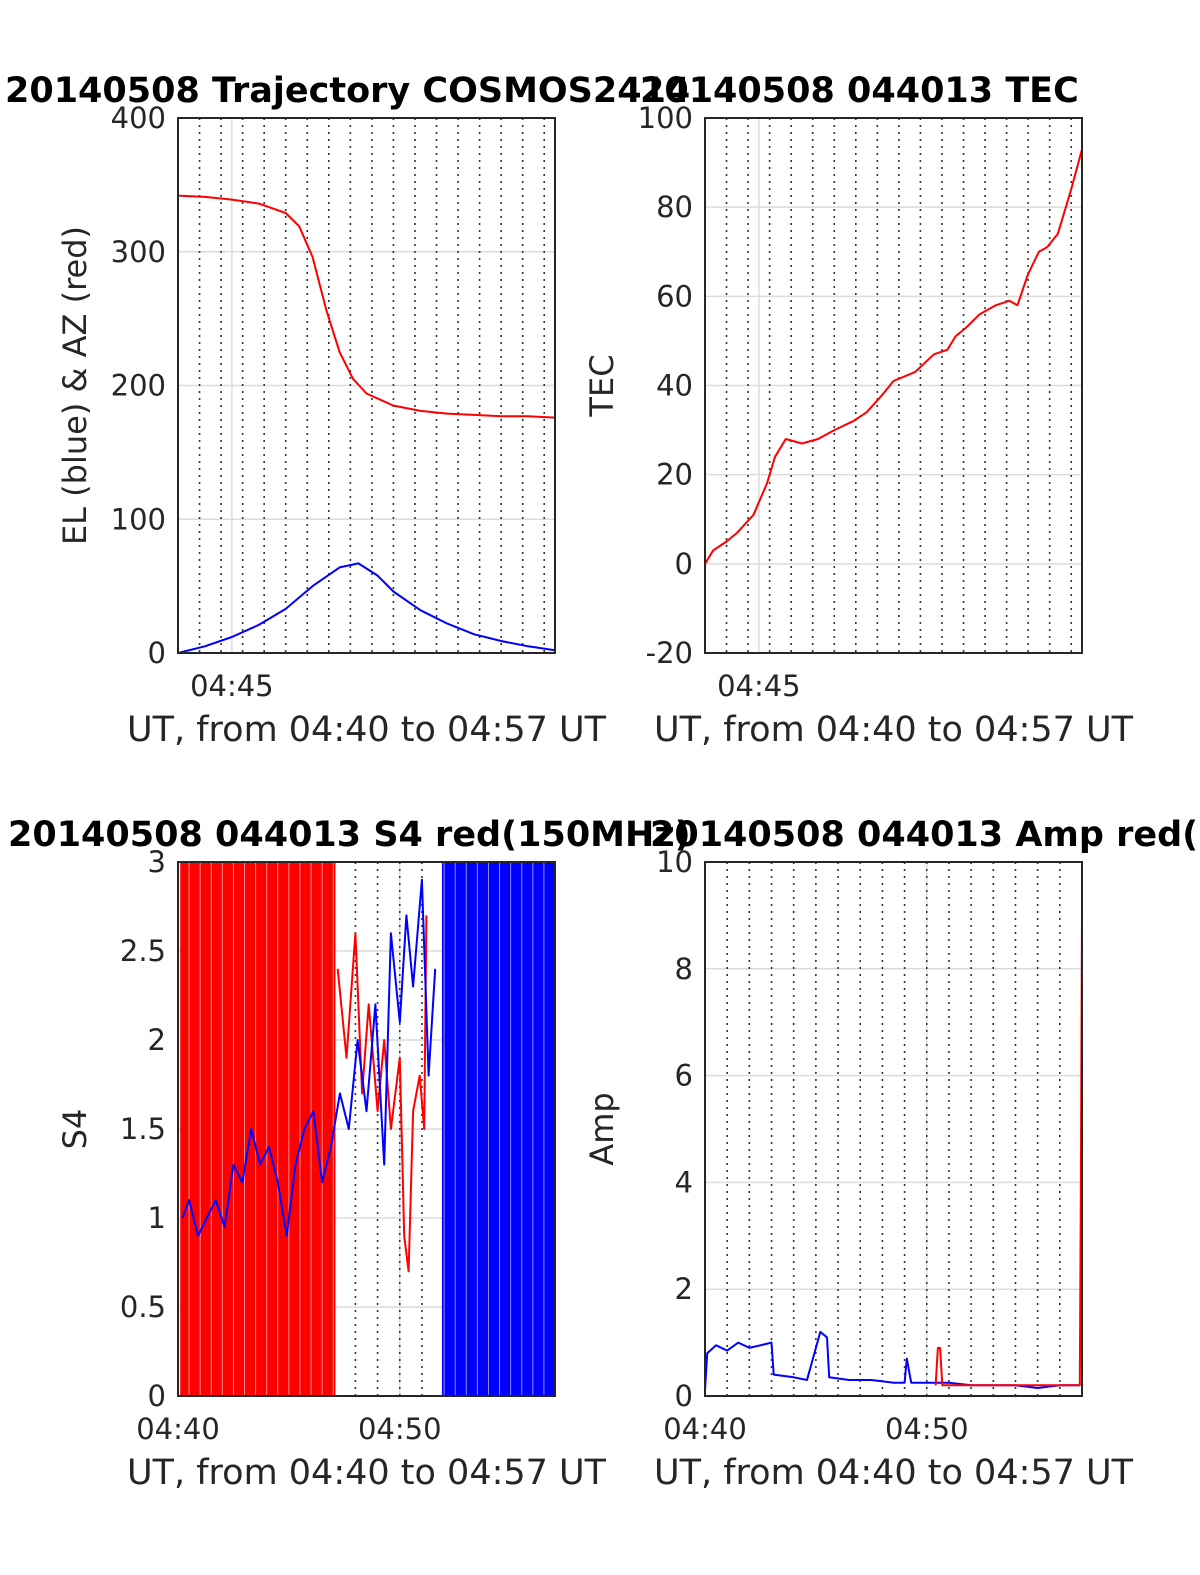 The width and height of the screenshot is (1200, 1575). I want to click on y-axis-label: EL (blue) & AZ (red), so click(75, 385).